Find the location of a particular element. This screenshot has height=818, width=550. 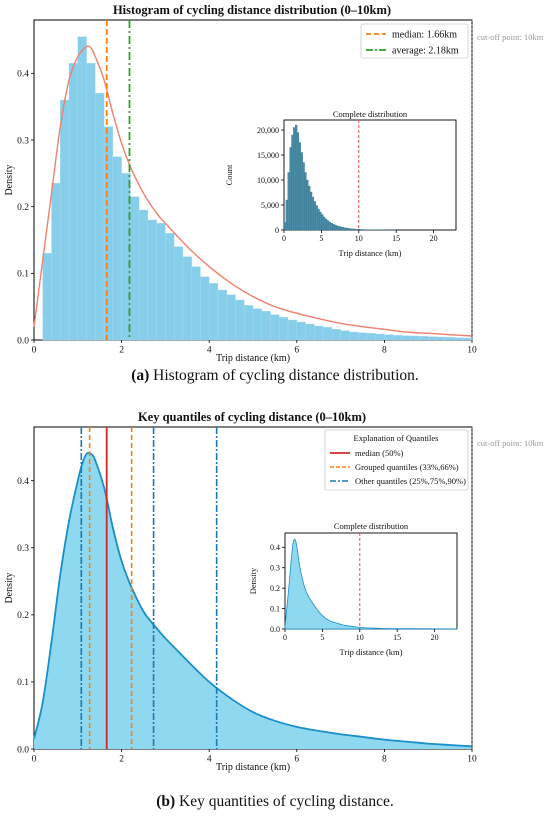

inset-b-x-ticks: 0 5 10 15 20 is located at coordinates (361, 635).